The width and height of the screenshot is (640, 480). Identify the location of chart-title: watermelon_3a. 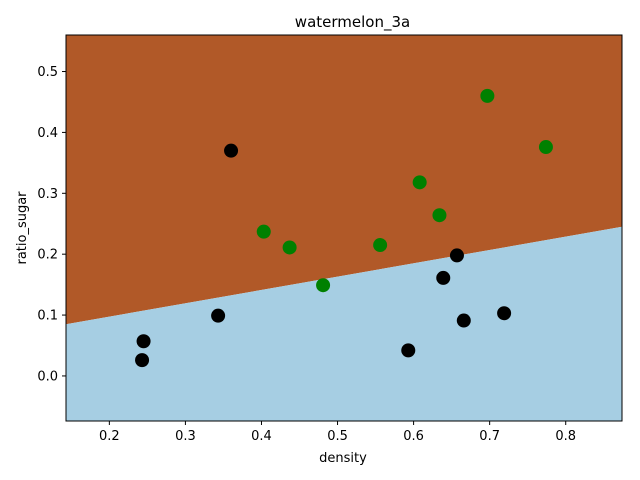
(352, 22).